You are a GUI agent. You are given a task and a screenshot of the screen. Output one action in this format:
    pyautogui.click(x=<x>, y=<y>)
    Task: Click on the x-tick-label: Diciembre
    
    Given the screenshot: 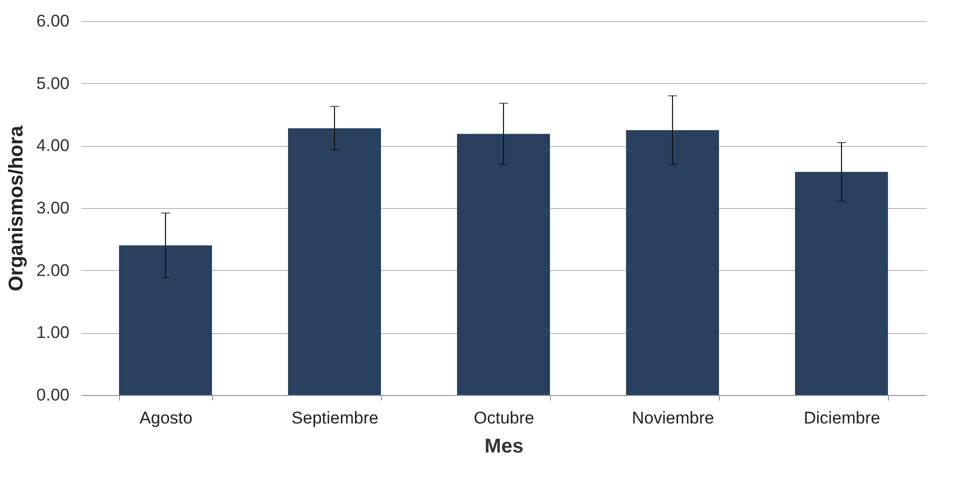 What is the action you would take?
    pyautogui.click(x=842, y=418)
    